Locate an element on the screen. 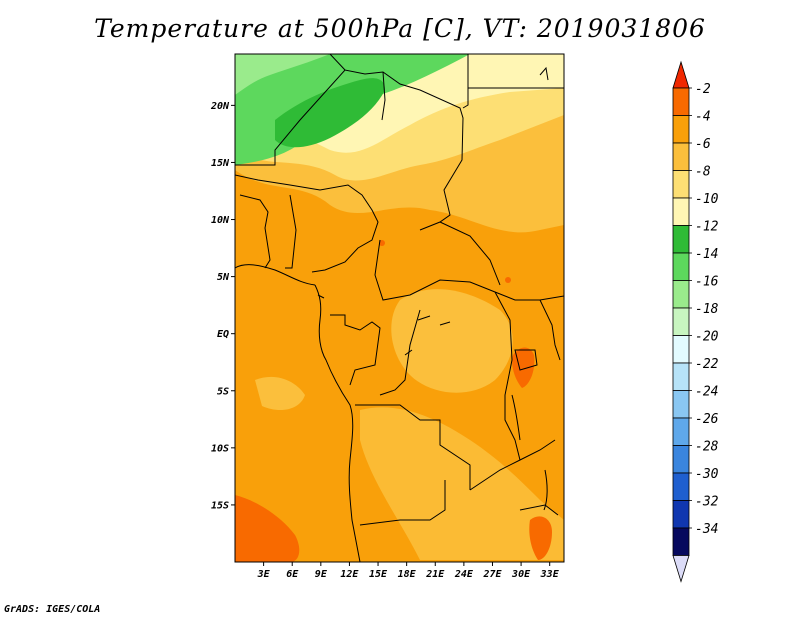 The image size is (800, 618). coast-gulf-guinea is located at coordinates (275, 275).